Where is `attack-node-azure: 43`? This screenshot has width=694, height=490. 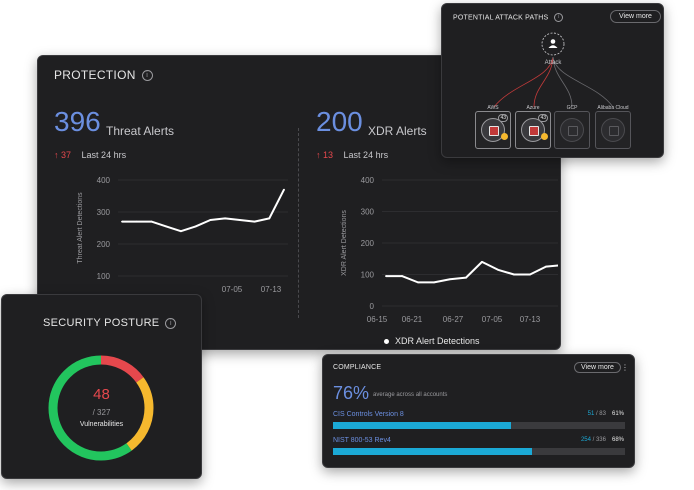 attack-node-azure: 43 is located at coordinates (533, 130).